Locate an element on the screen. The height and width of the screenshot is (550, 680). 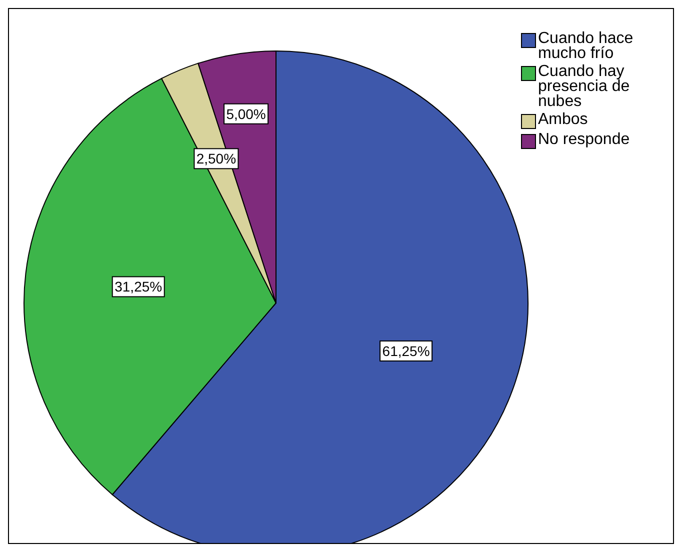
legend-label: Ambos is located at coordinates (563, 119).